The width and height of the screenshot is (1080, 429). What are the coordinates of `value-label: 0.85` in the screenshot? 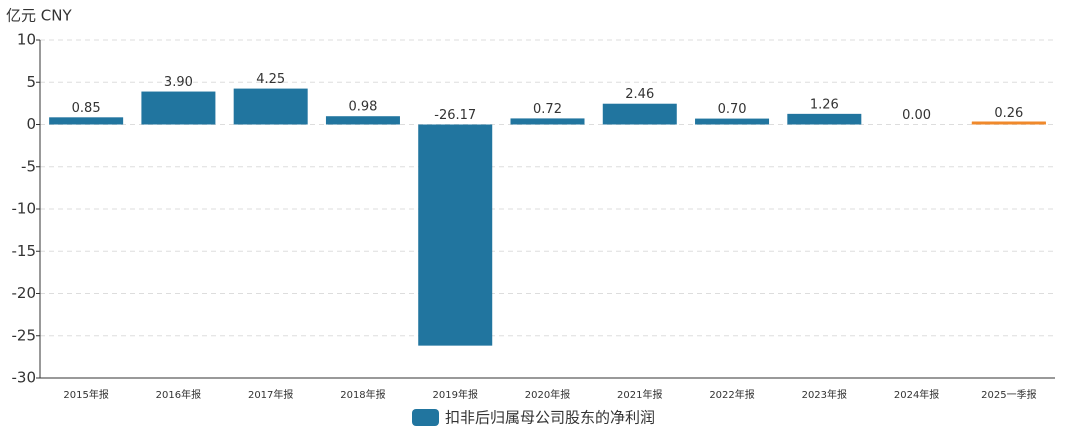 It's located at (86, 108).